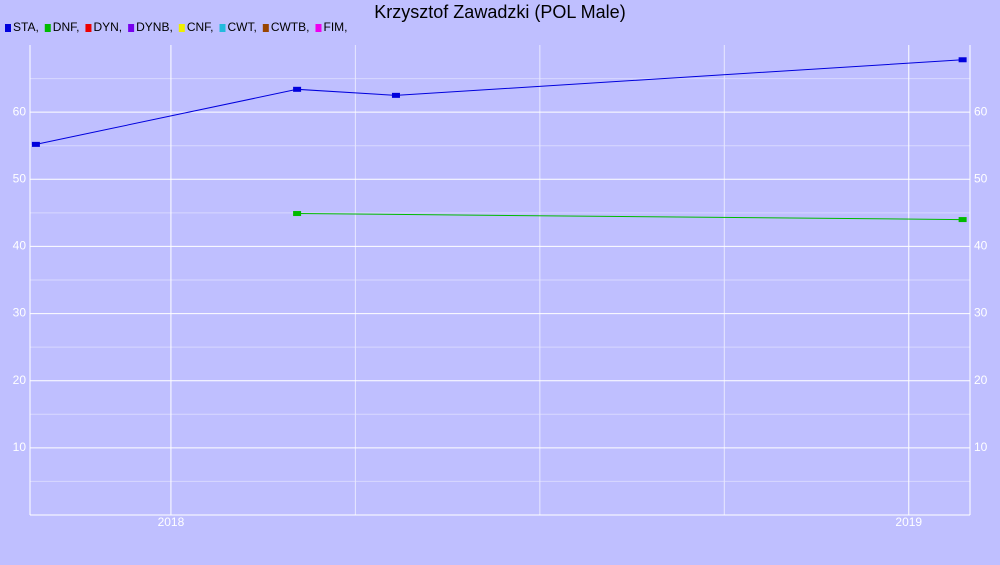  Describe the element at coordinates (981, 380) in the screenshot. I see `y2-tick-label: 20` at that location.